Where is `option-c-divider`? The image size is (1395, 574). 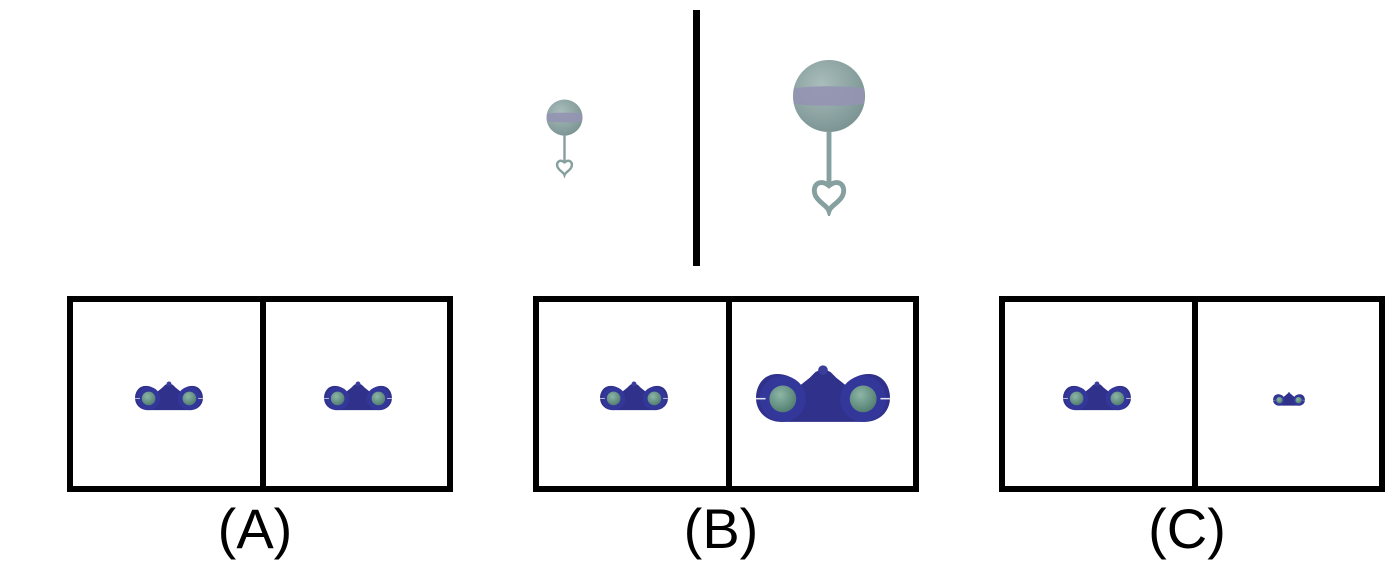
option-c-divider is located at coordinates (1195, 394).